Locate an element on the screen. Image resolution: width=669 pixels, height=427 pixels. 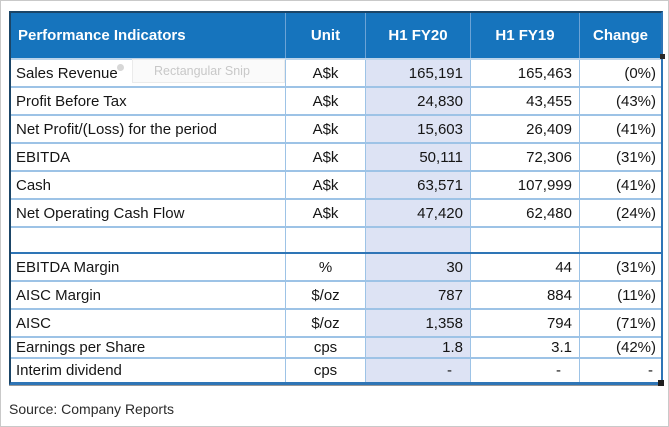
cell-h1-fy19: - is located at coordinates (525, 370).